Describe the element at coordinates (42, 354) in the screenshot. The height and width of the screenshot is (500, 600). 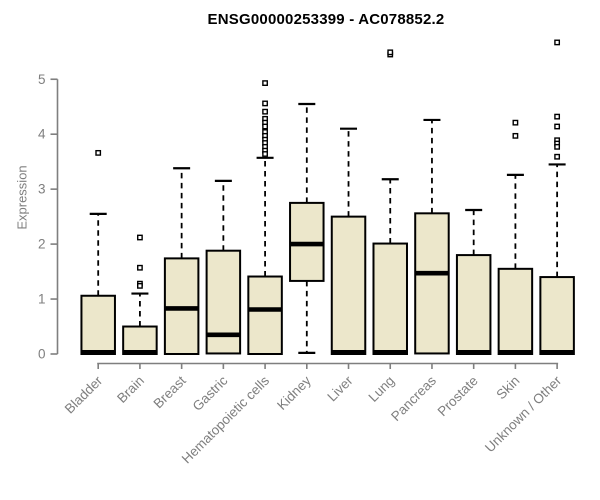
I see `y-tick-label: 0` at that location.